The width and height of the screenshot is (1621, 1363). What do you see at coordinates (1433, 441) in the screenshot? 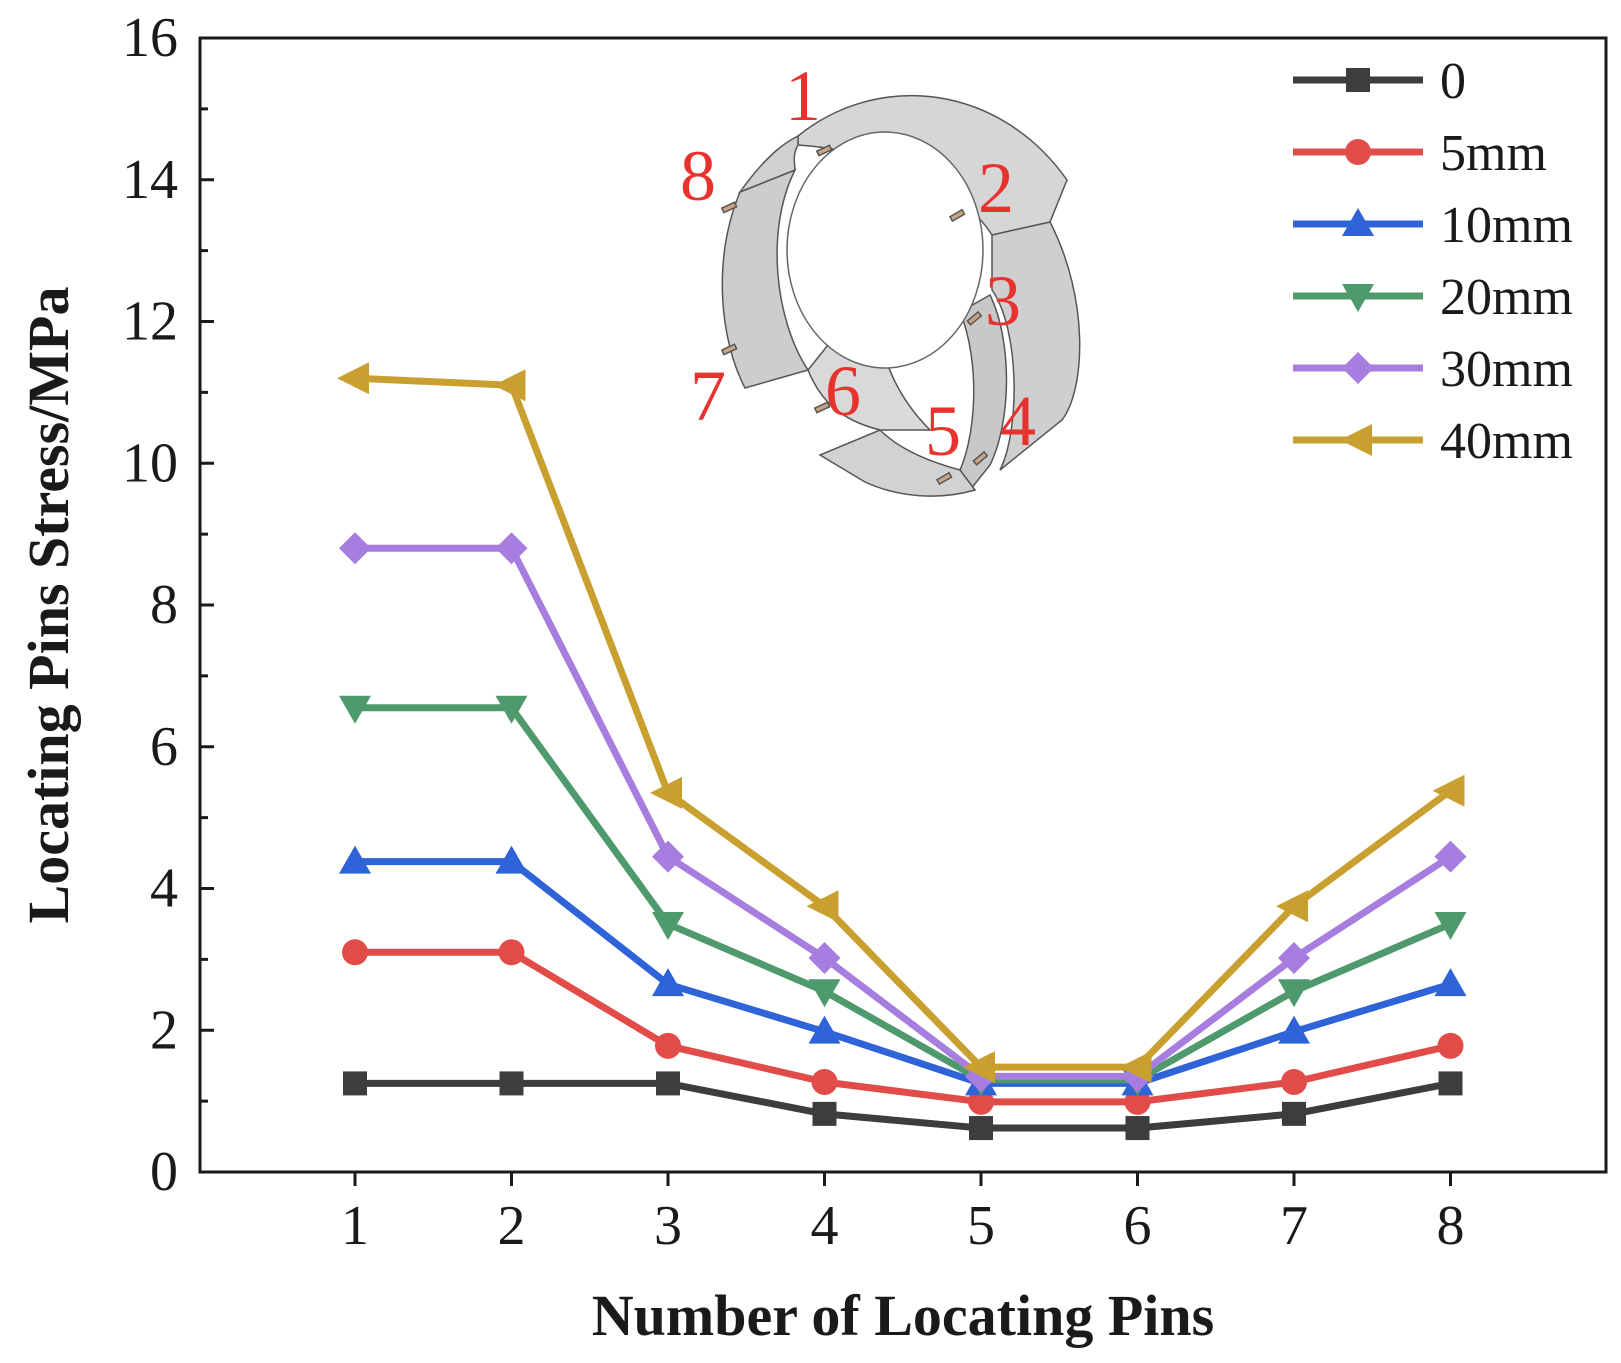
I see `legend-item: 40mm` at bounding box center [1433, 441].